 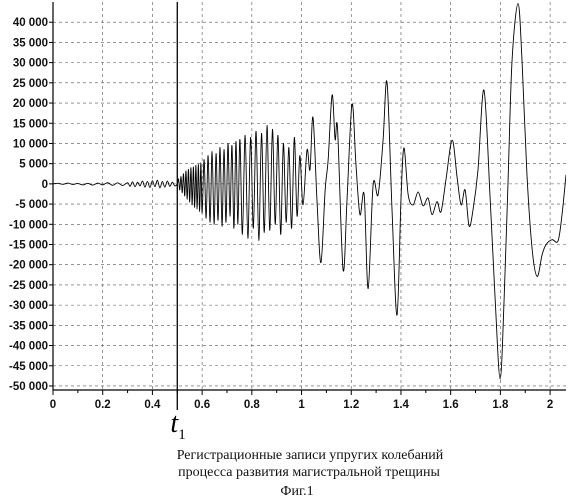 I want to click on y-tick-label: -10 000, so click(x=28, y=225).